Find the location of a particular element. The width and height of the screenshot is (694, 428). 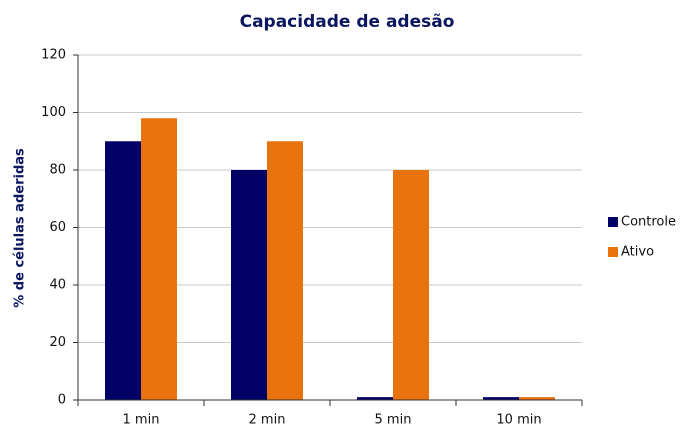

y-tick-label: 120 is located at coordinates (53, 55).